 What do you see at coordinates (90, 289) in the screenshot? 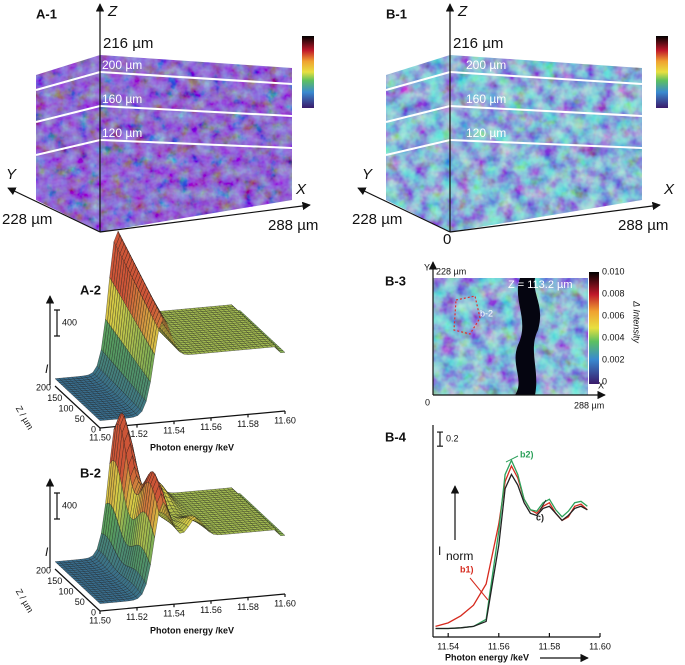
I see `panel-label: A-2` at bounding box center [90, 289].